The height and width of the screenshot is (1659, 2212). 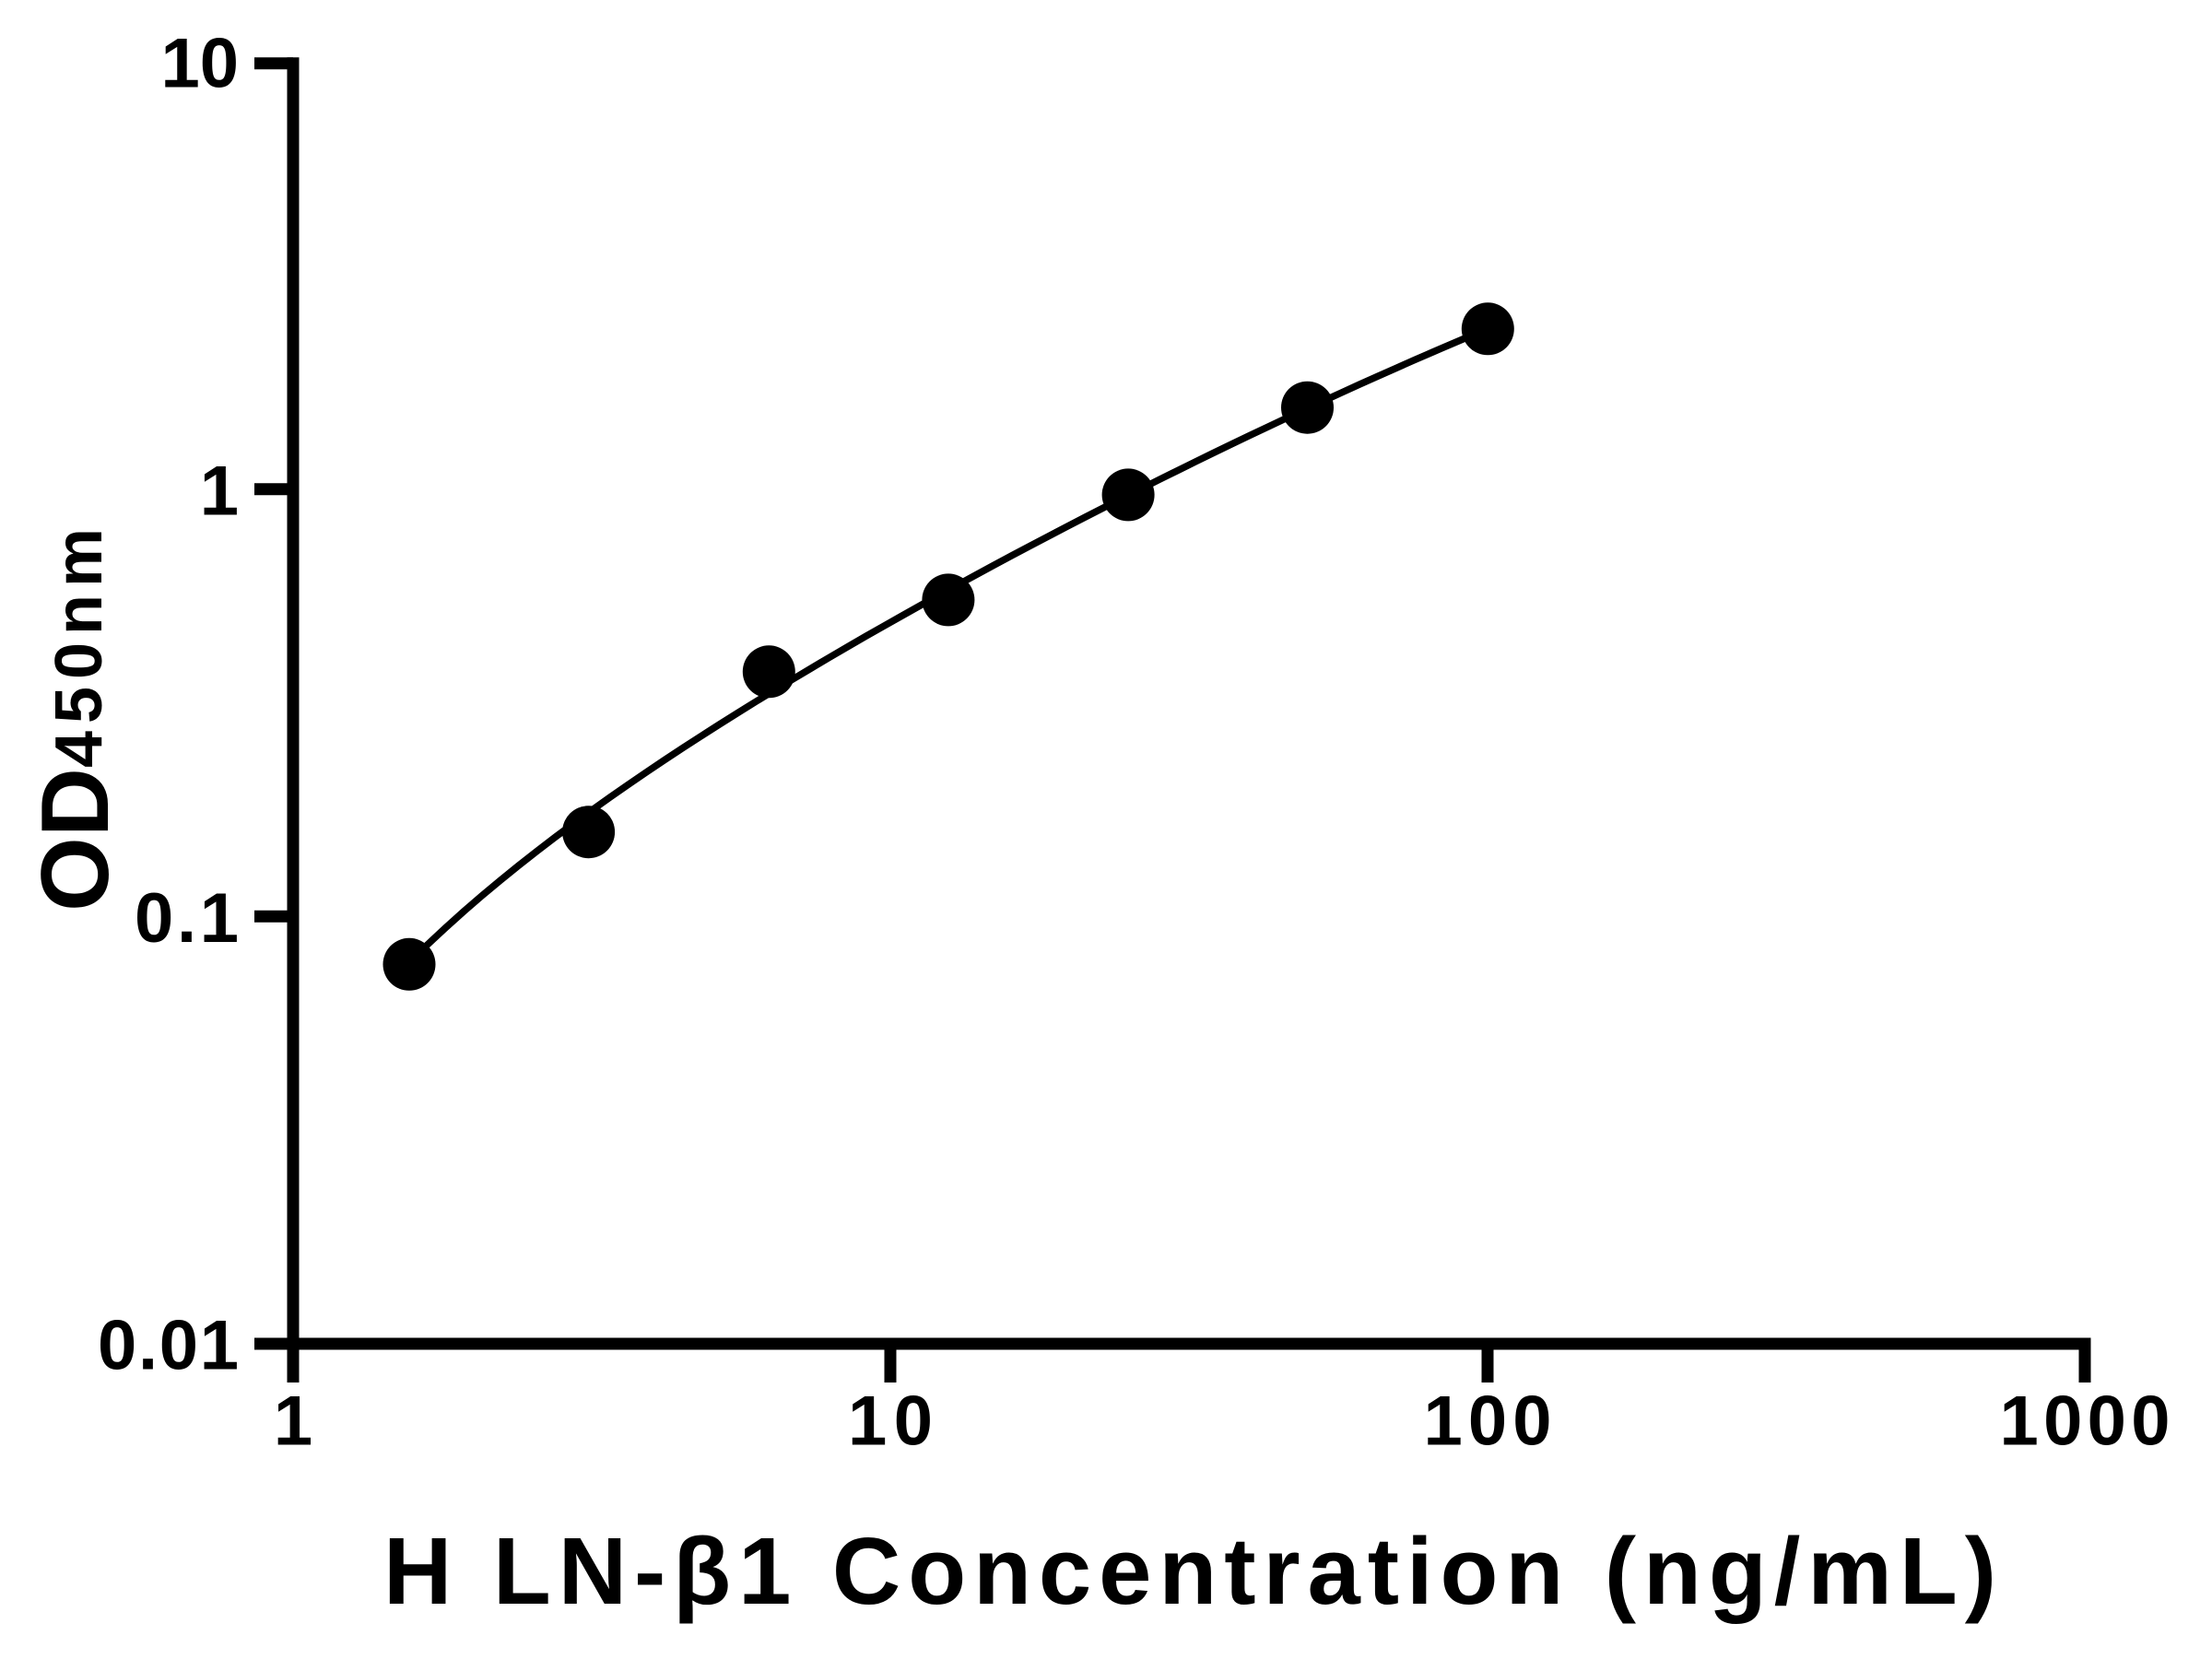 What do you see at coordinates (187, 918) in the screenshot?
I see `svg-text: 0.1` at bounding box center [187, 918].